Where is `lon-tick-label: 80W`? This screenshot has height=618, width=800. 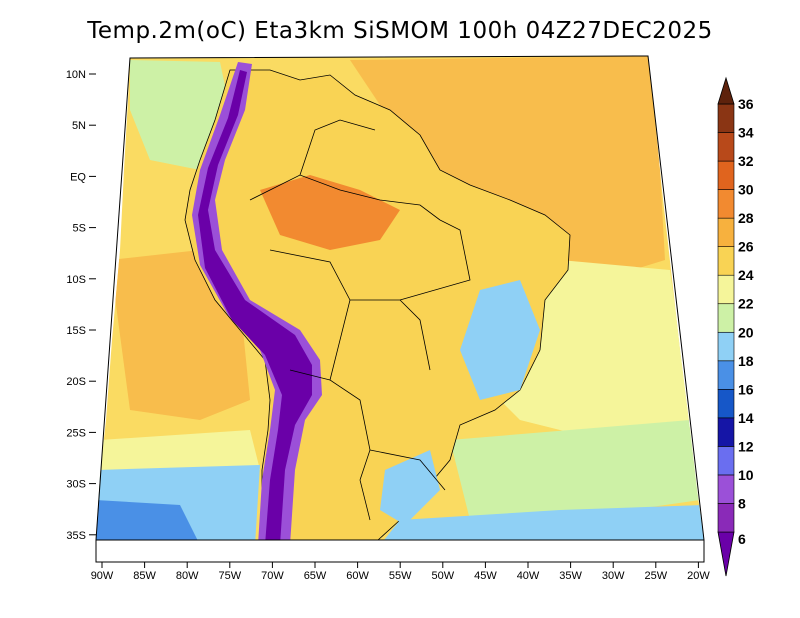 lon-tick-label: 80W is located at coordinates (187, 576).